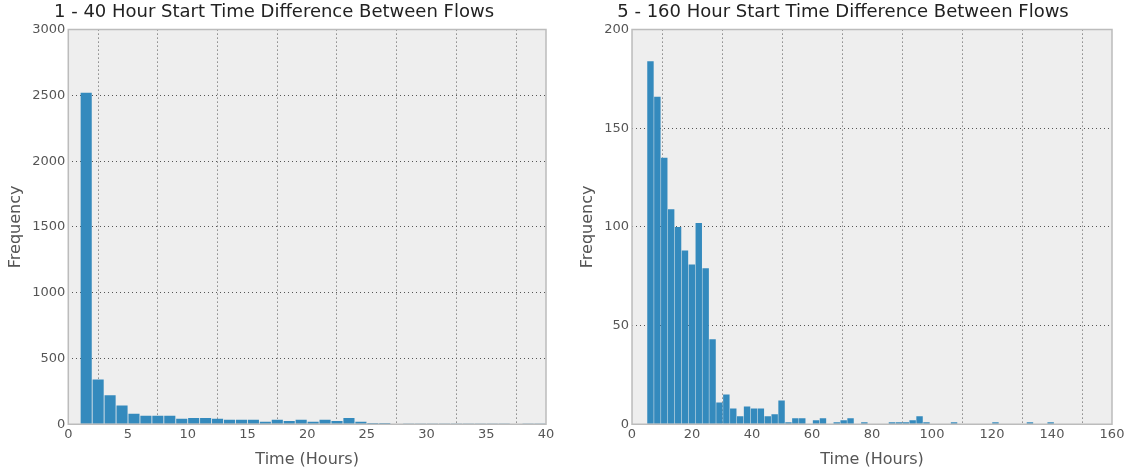  I want to click on x-tick-label: 60, so click(812, 434).